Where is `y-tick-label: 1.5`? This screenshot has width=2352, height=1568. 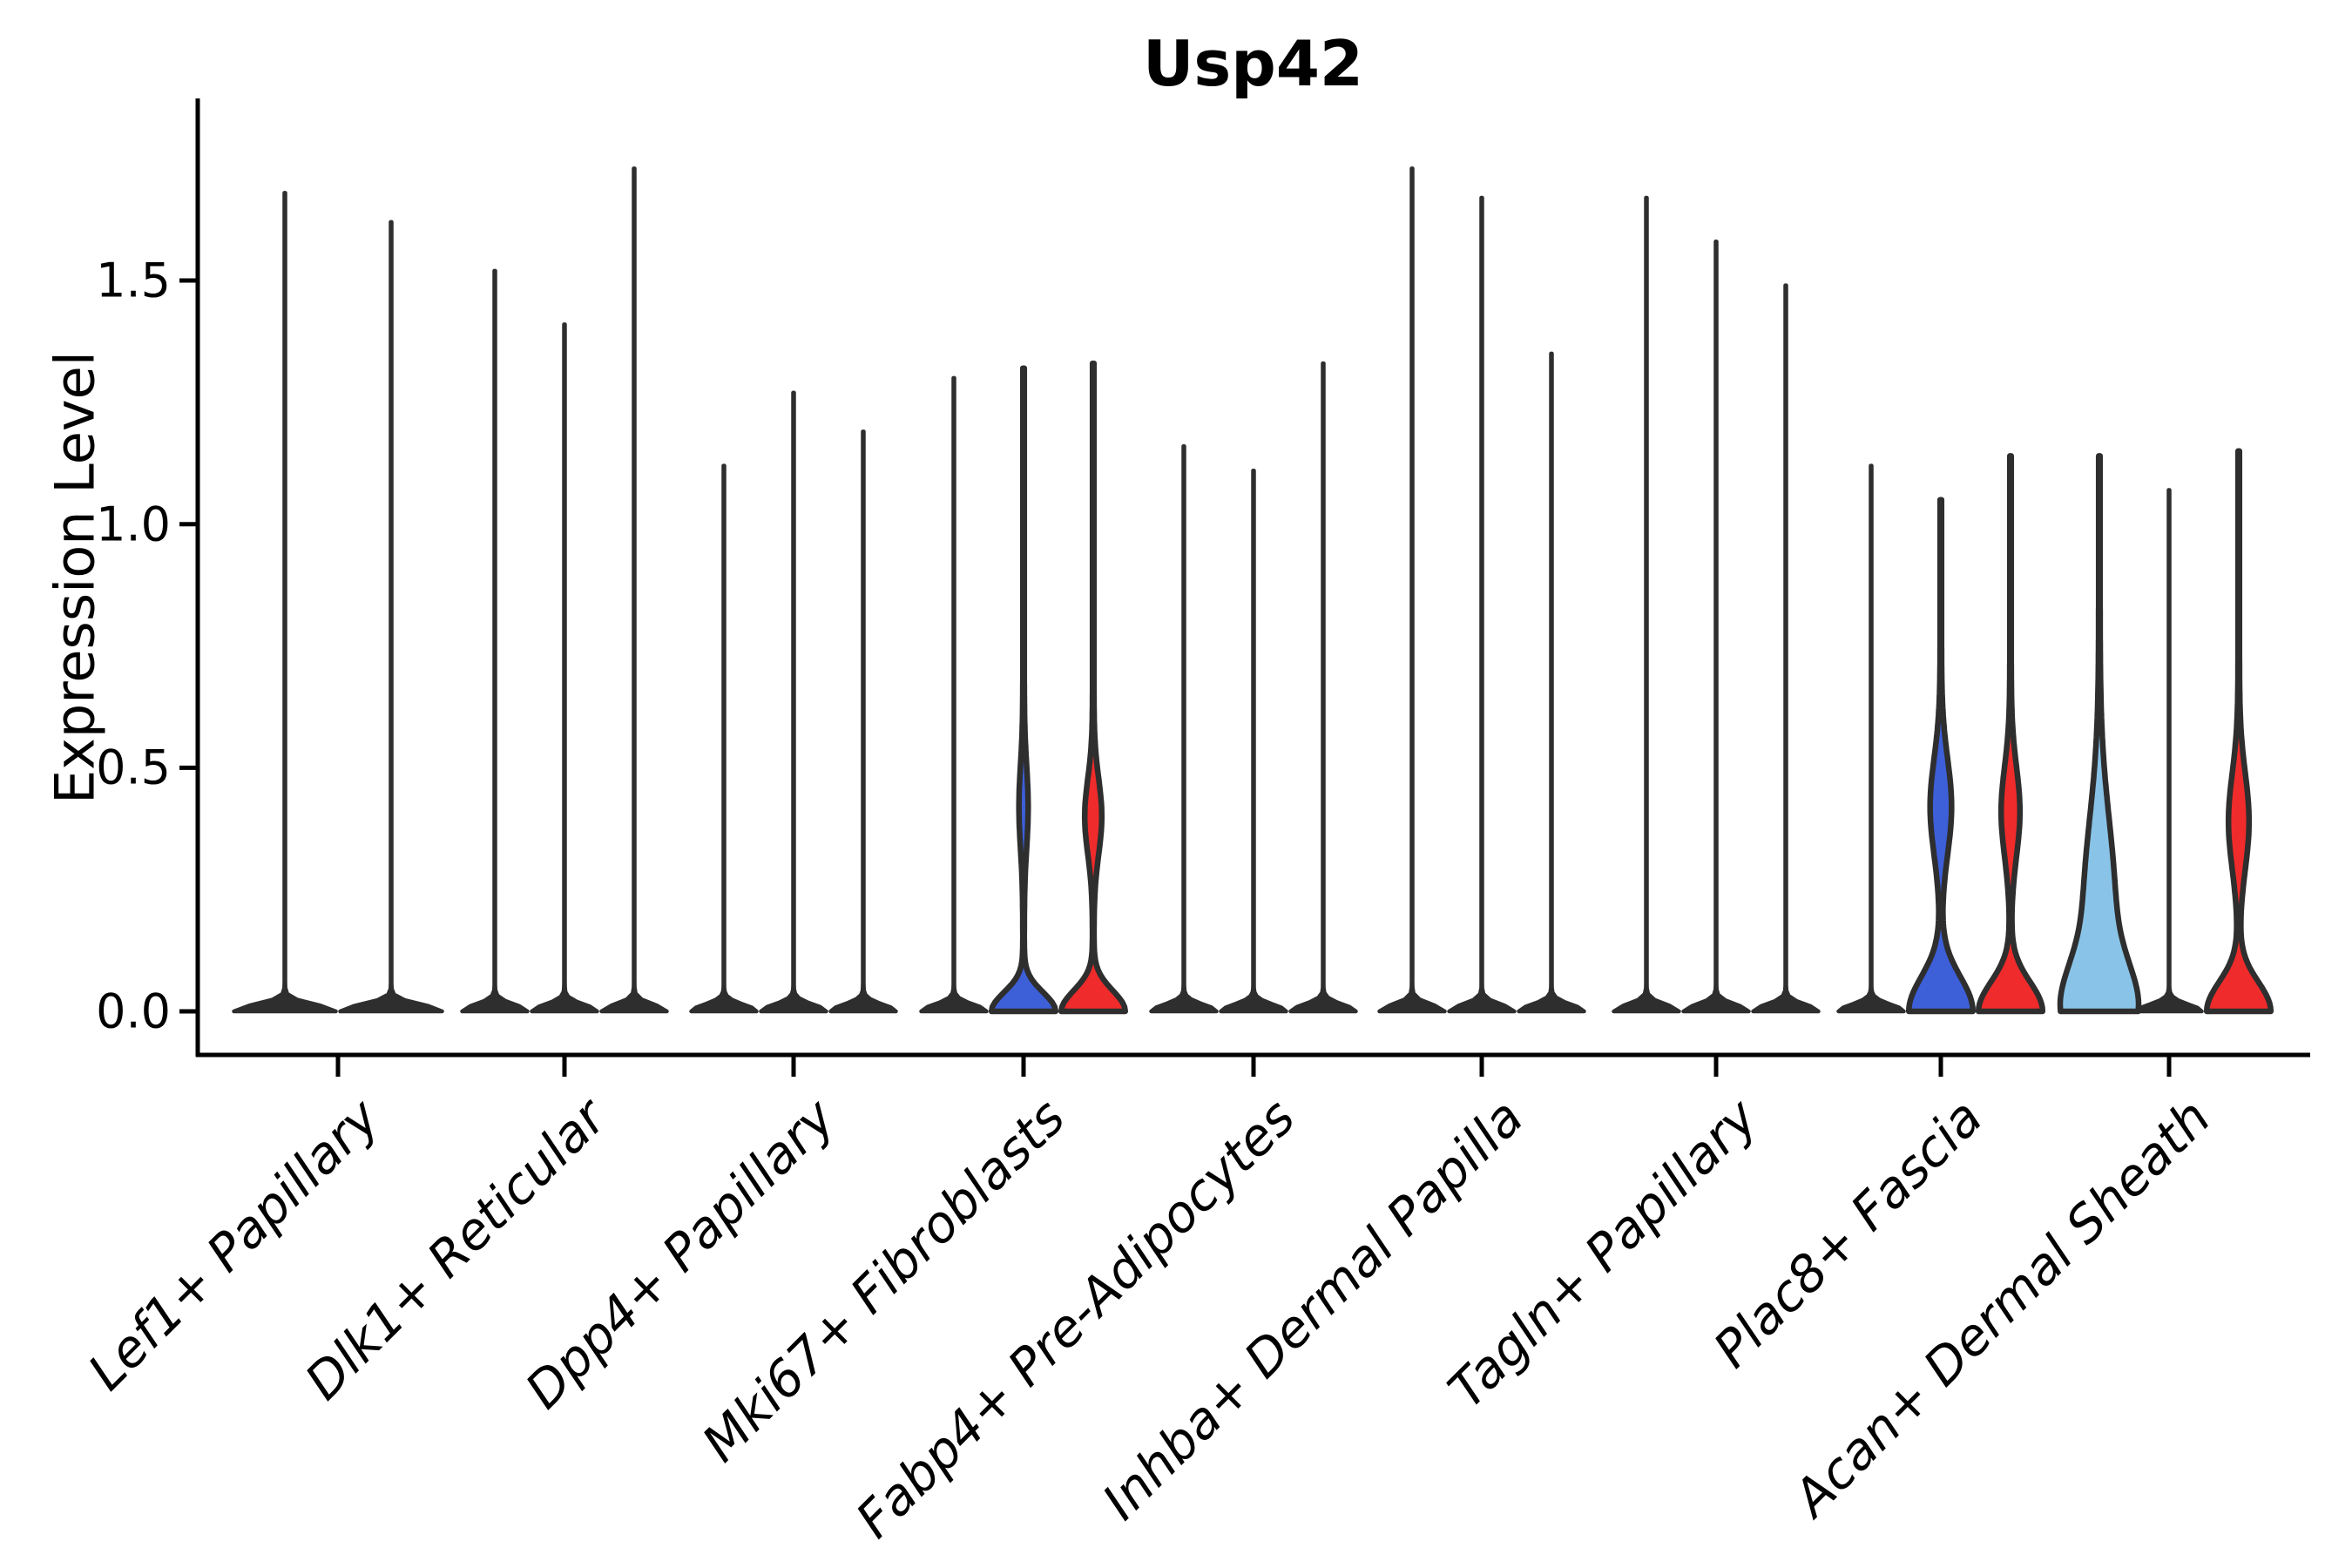 y-tick-label: 1.5 is located at coordinates (134, 280).